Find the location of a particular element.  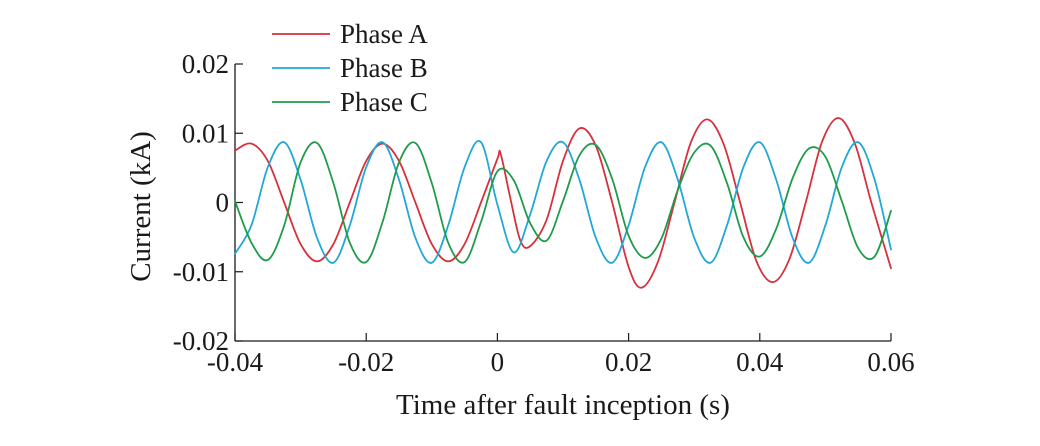

x-tick-label: 0.06 is located at coordinates (890, 362).